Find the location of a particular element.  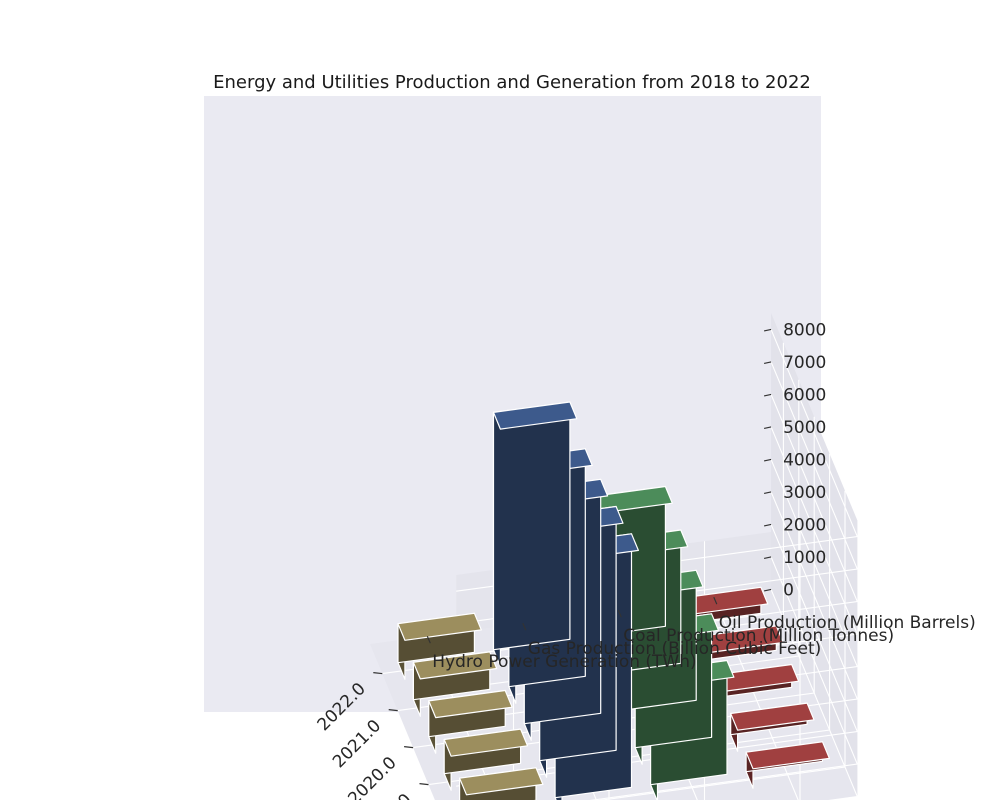

z-tick-label: 4000 is located at coordinates (804, 460).